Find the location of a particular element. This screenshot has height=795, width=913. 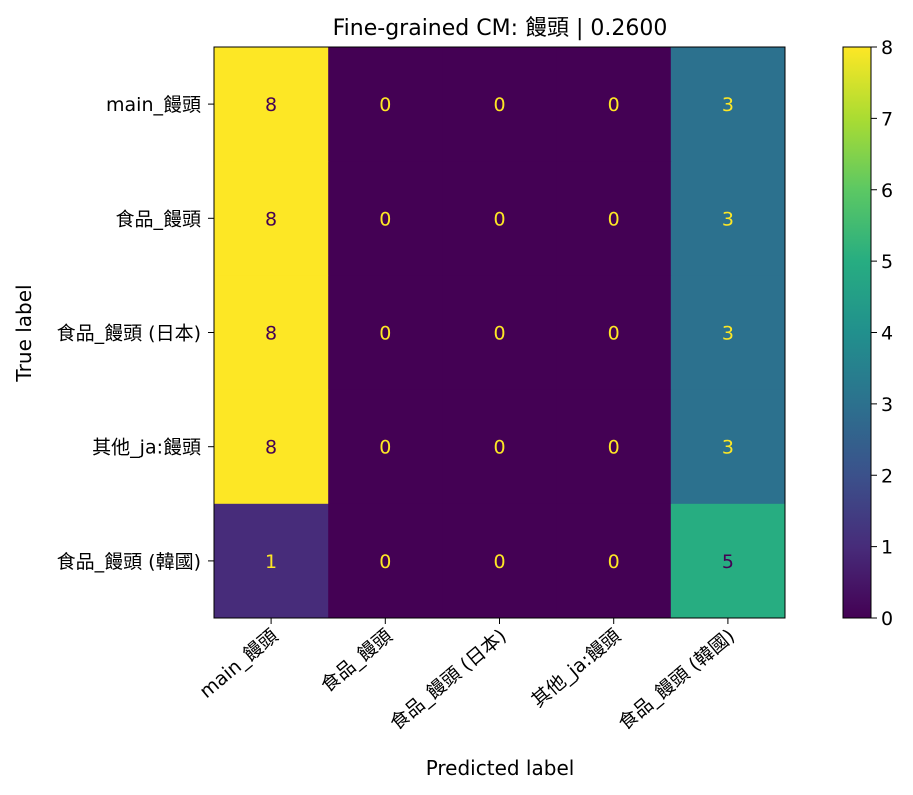

x-tick-label: 食品_饅頭 (日本) is located at coordinates (448, 680).